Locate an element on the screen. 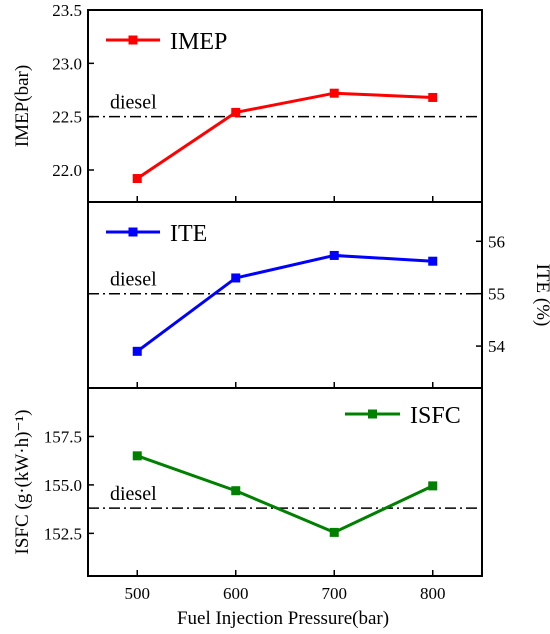 Image resolution: width=550 pixels, height=634 pixels. series-line-ite is located at coordinates (284, 303).